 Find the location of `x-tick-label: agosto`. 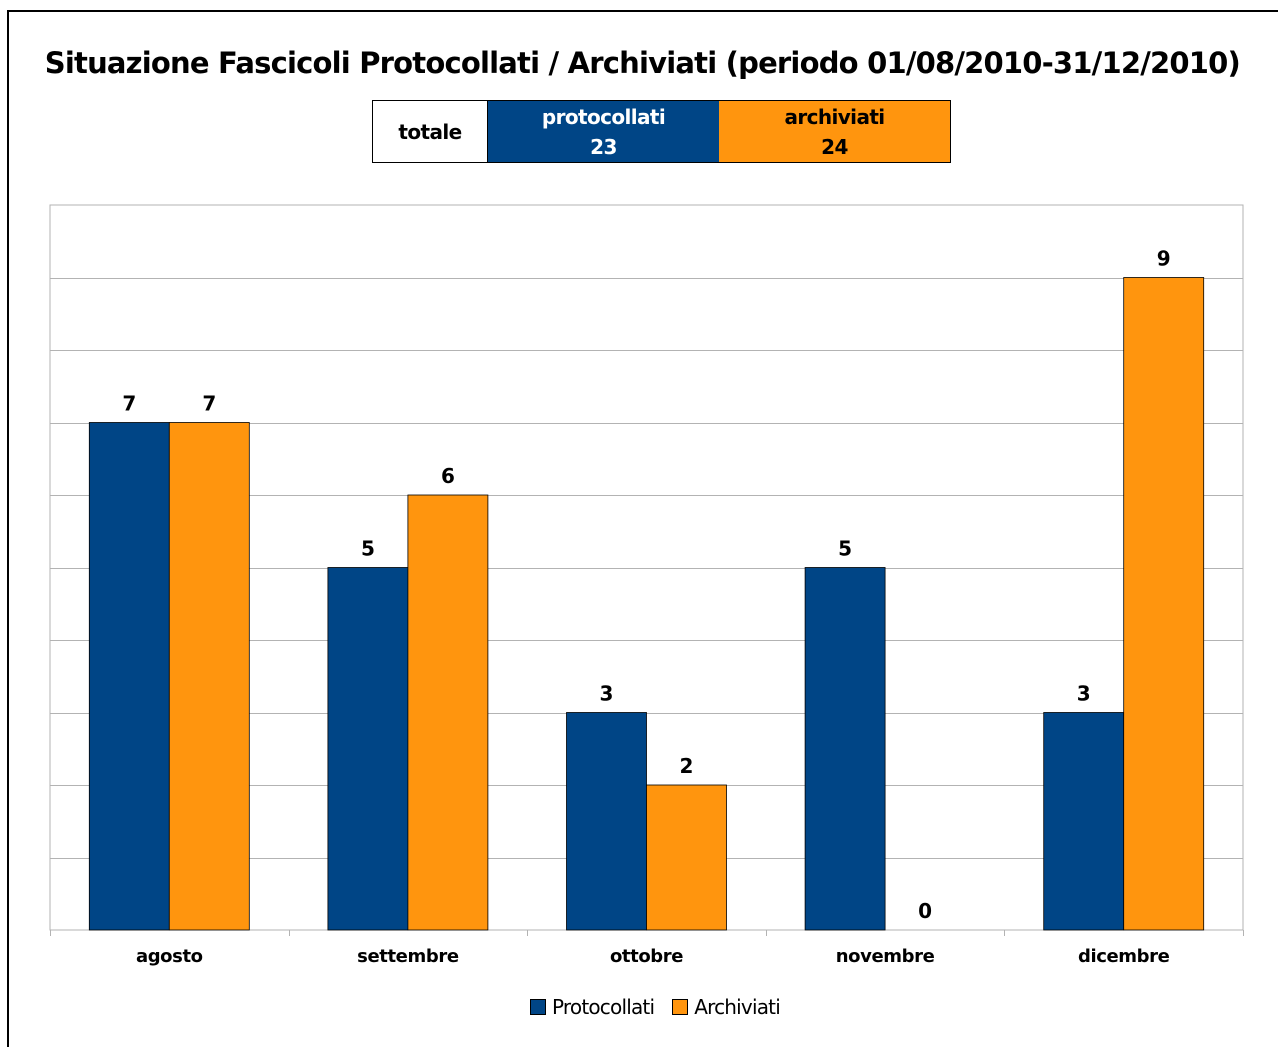

x-tick-label: agosto is located at coordinates (169, 956).